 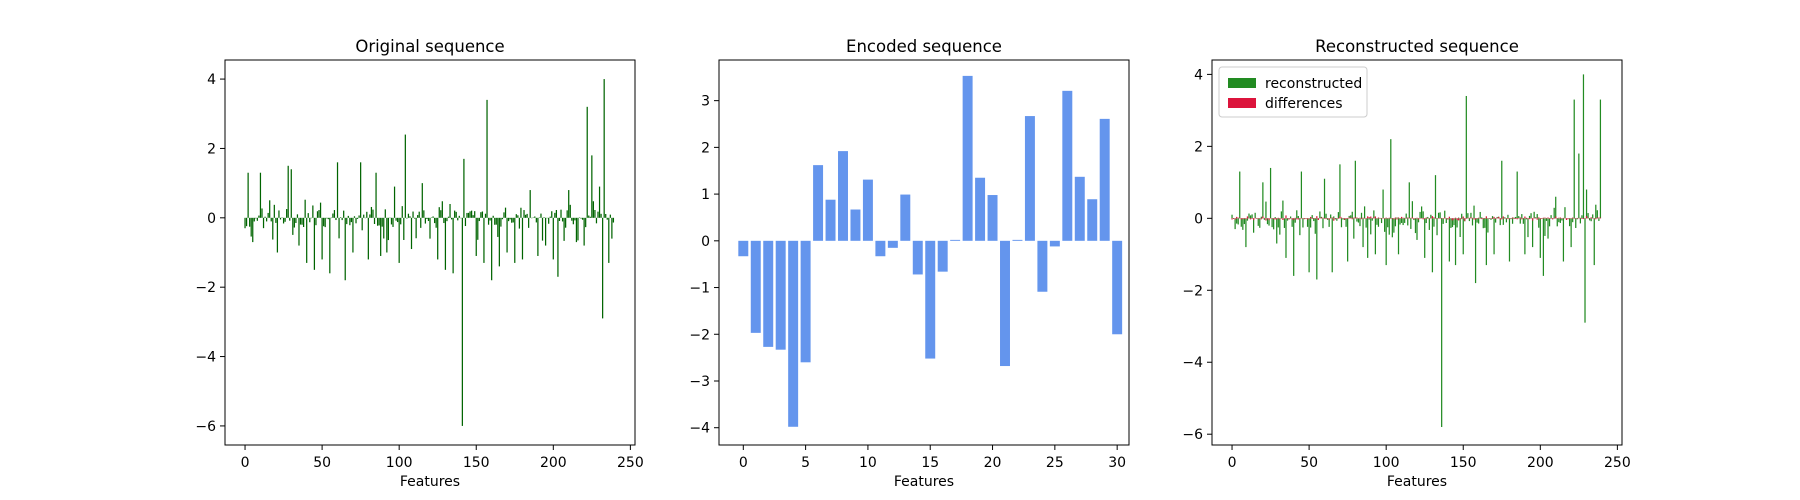 I want to click on y-tick-label: 2, so click(x=1198, y=147).